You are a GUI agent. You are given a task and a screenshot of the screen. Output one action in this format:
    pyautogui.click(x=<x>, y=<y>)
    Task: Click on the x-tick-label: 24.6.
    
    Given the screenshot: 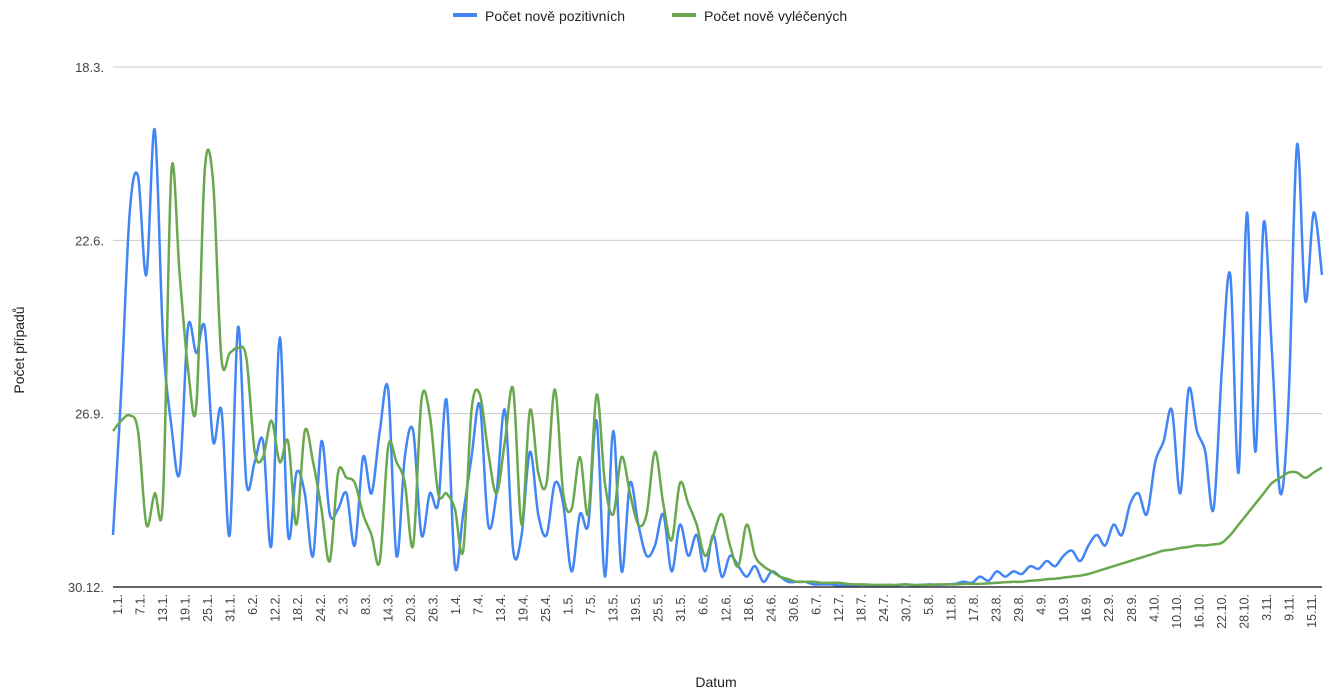 What is the action you would take?
    pyautogui.click(x=771, y=608)
    